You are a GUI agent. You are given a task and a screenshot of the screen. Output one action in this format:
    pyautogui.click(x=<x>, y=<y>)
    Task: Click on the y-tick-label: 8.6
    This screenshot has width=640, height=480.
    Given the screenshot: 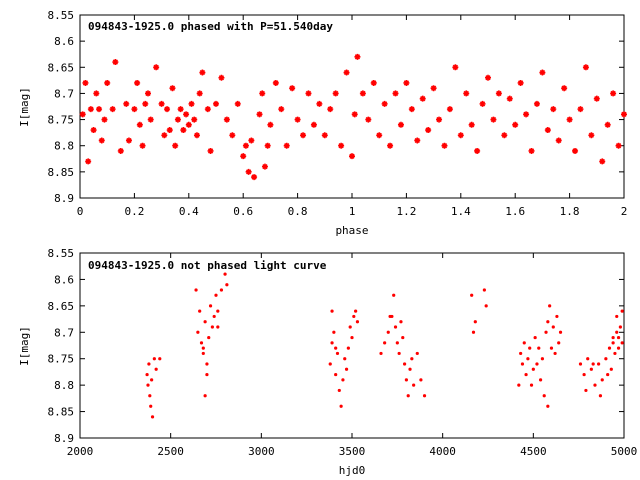 What is the action you would take?
    pyautogui.click(x=64, y=279)
    